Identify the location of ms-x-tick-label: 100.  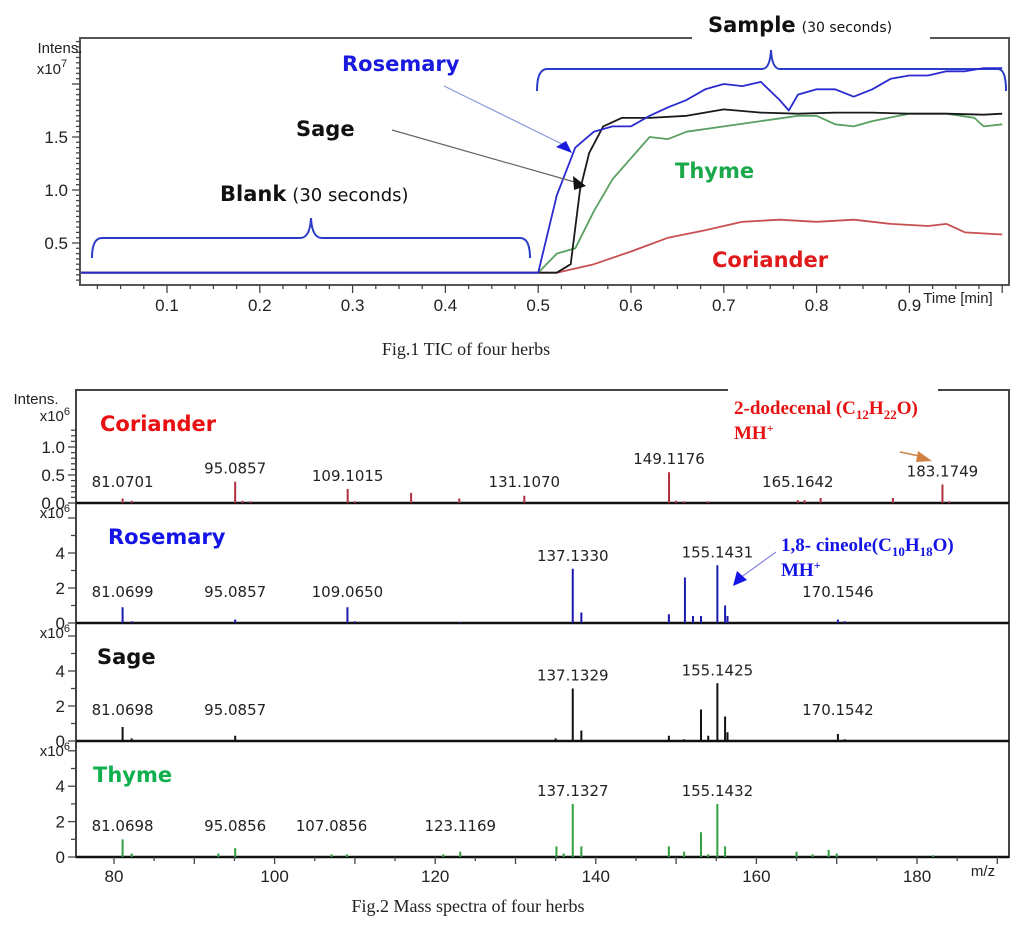
(274, 876).